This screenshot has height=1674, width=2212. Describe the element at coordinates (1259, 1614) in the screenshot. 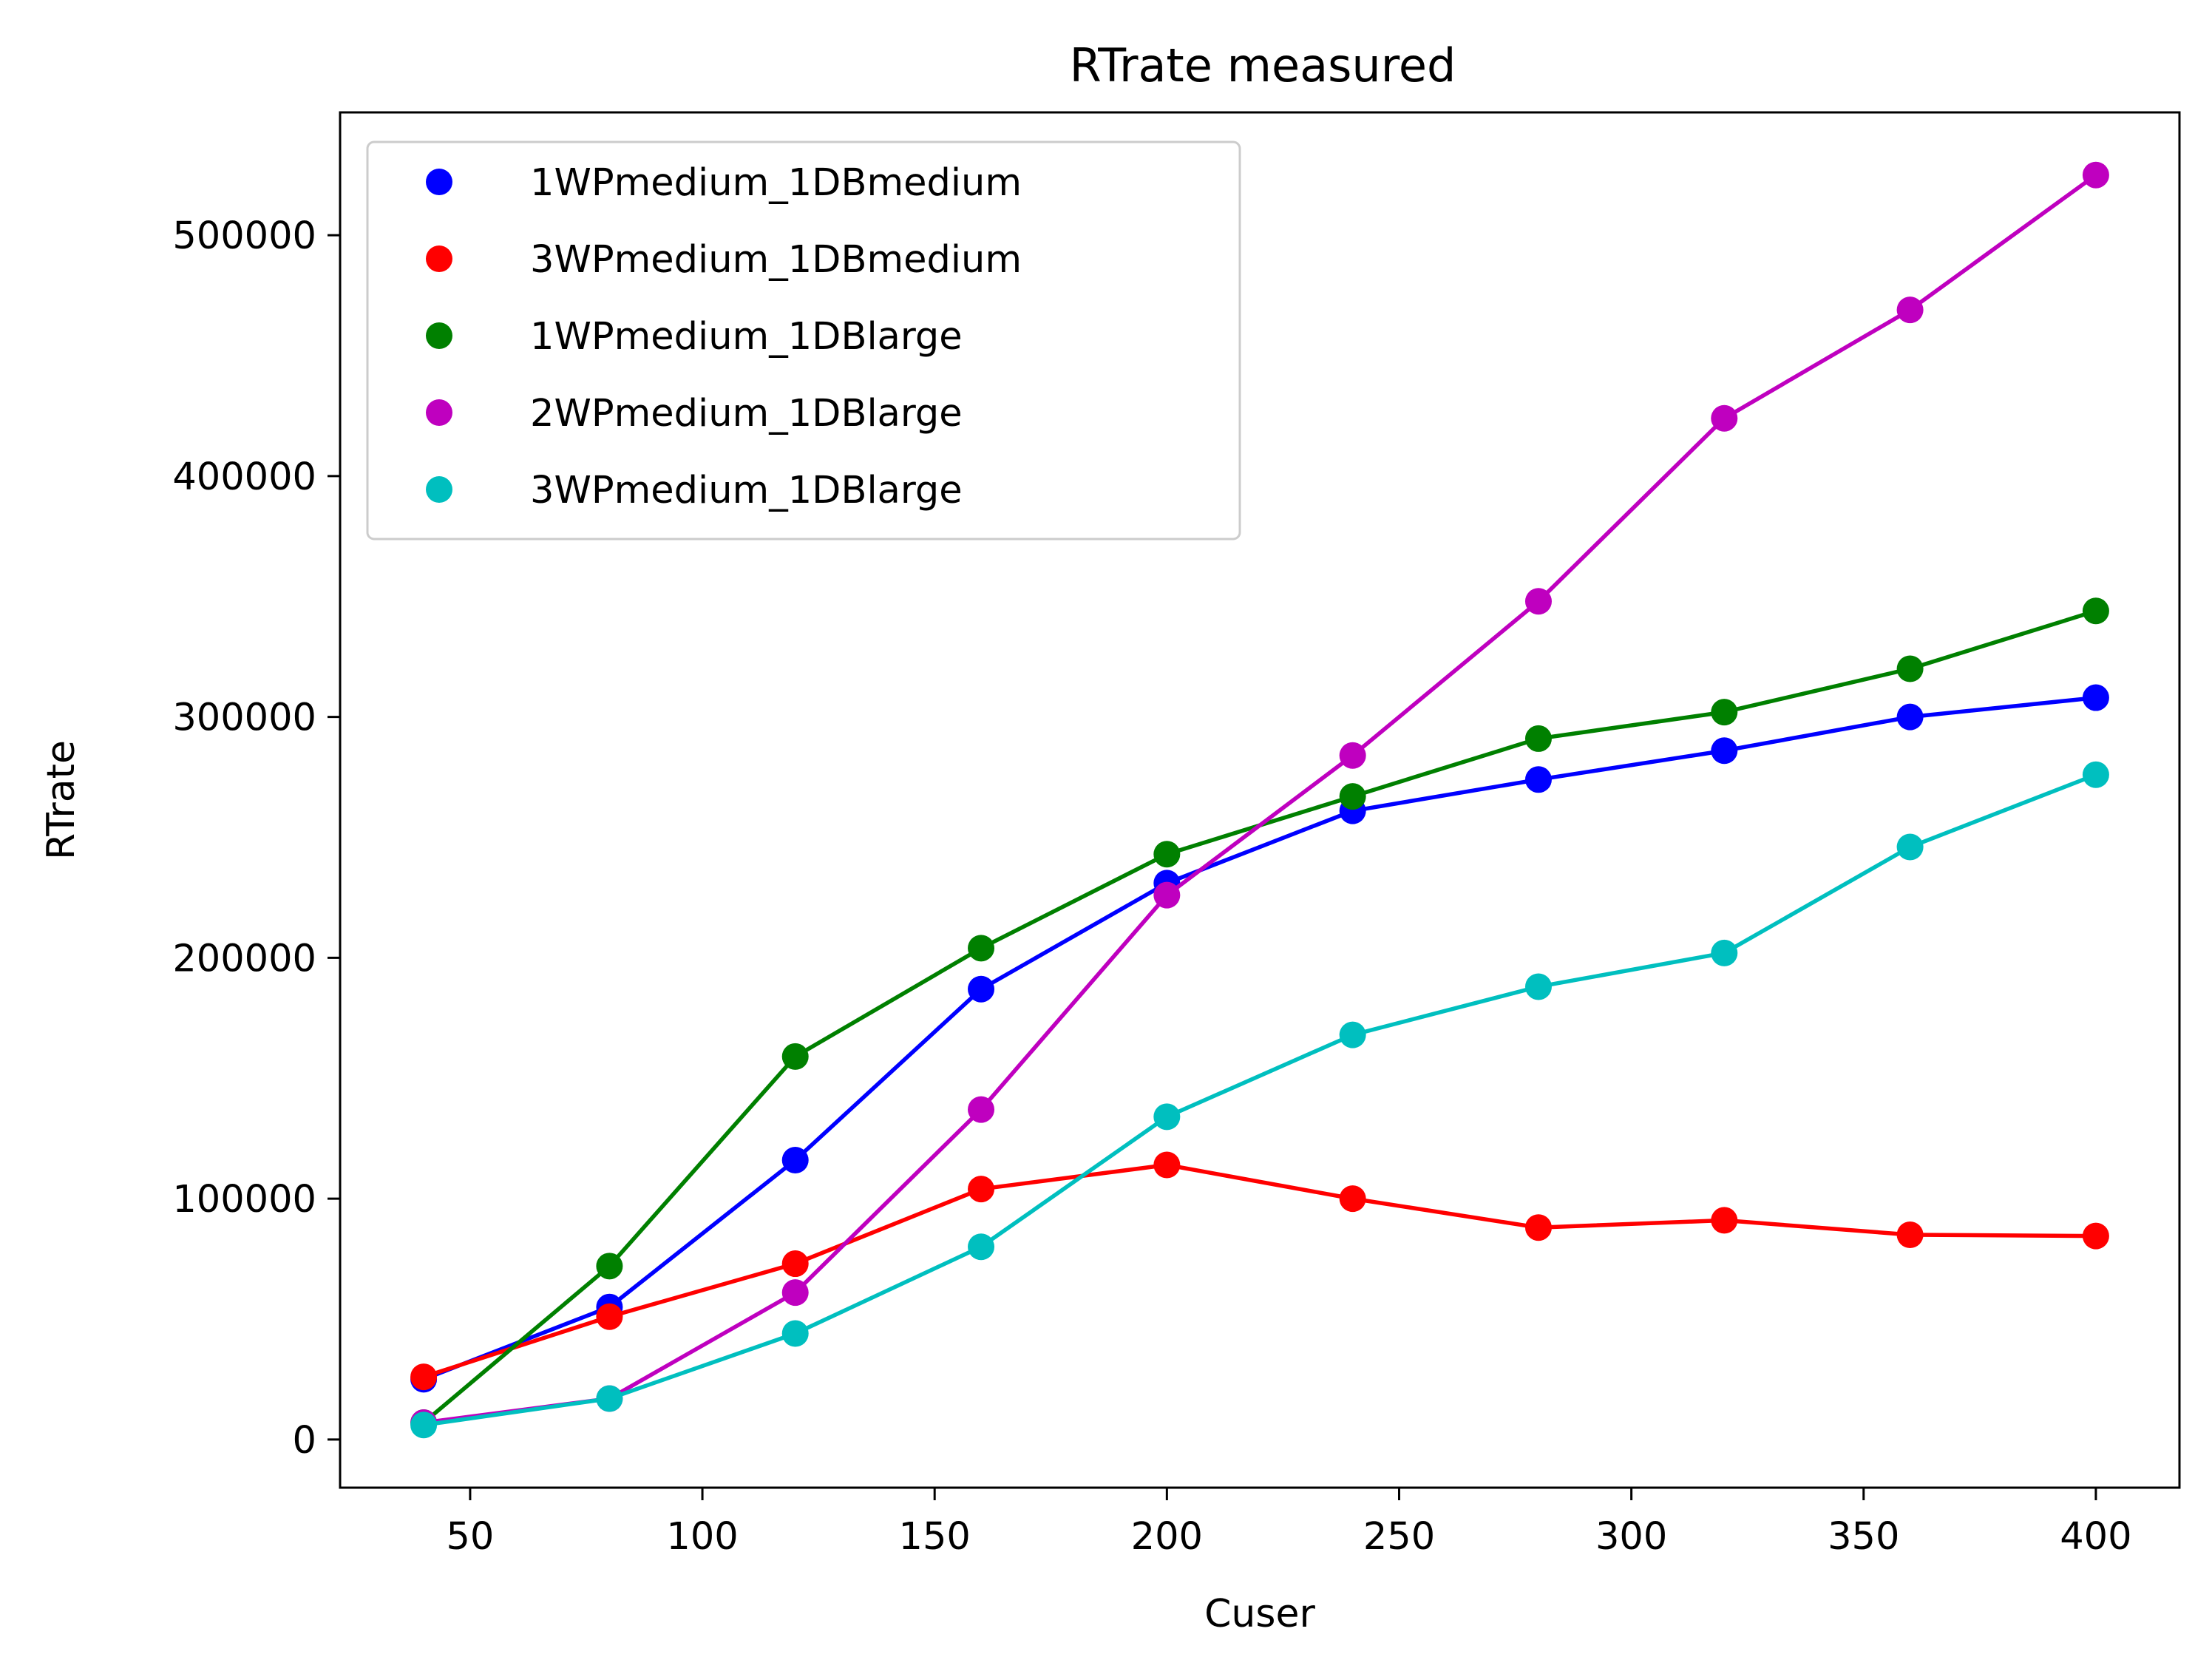

I see `x-axis-label: Cuser` at that location.